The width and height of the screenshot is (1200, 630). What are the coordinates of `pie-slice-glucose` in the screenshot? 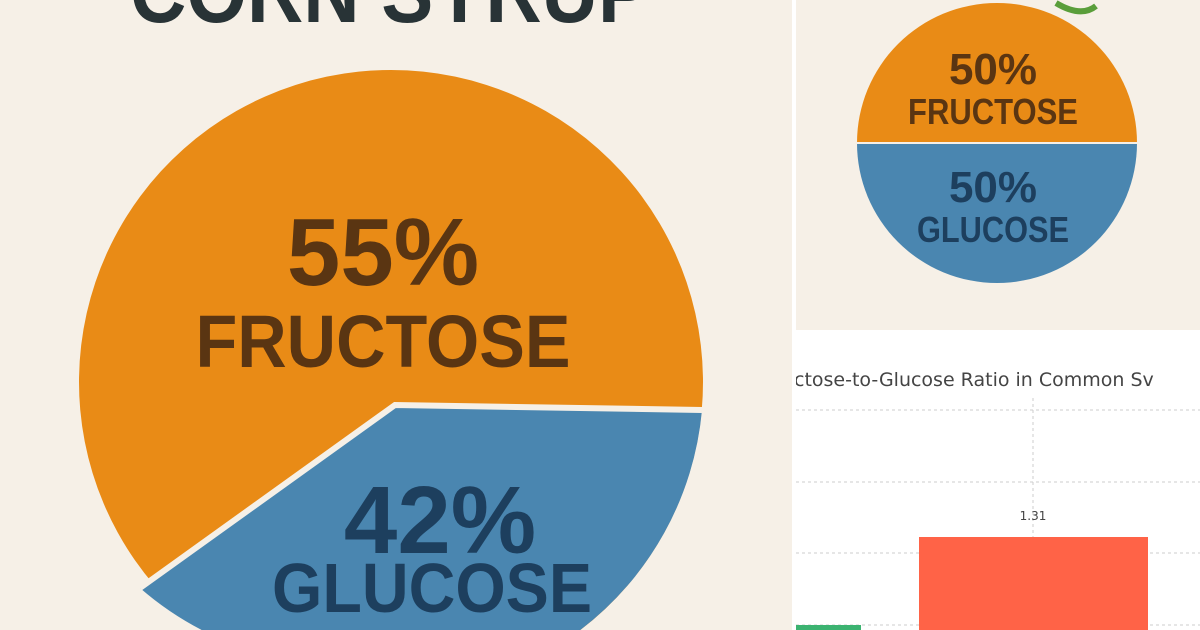 It's located at (997, 213).